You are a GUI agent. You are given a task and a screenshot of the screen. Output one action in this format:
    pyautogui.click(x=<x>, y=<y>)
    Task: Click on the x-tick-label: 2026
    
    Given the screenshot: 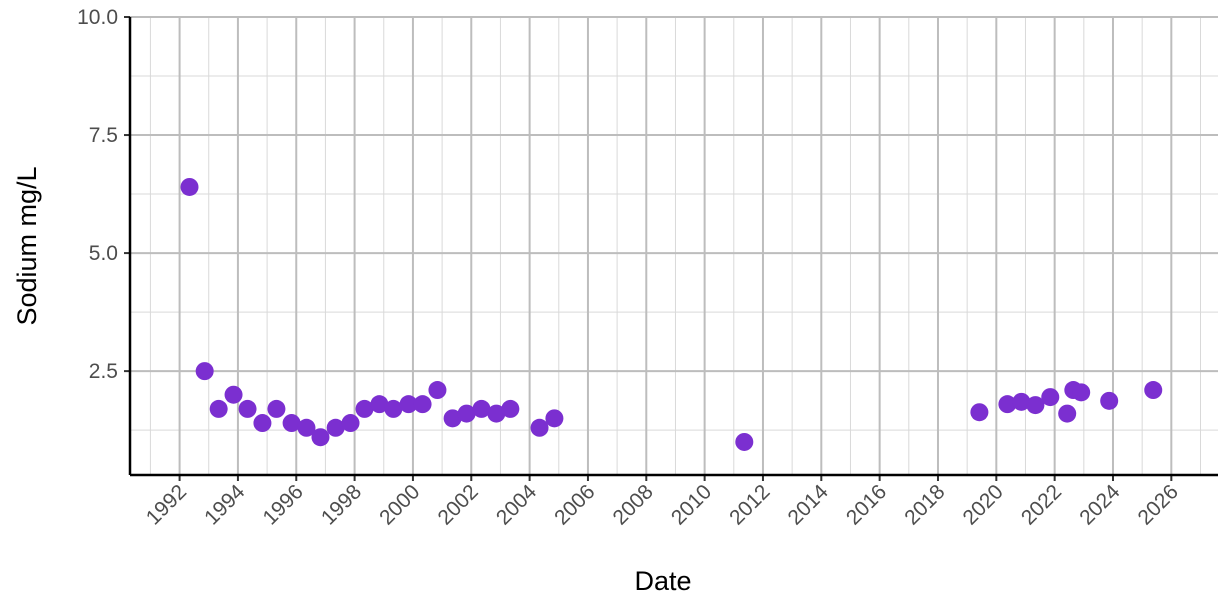 What is the action you would take?
    pyautogui.click(x=1158, y=504)
    